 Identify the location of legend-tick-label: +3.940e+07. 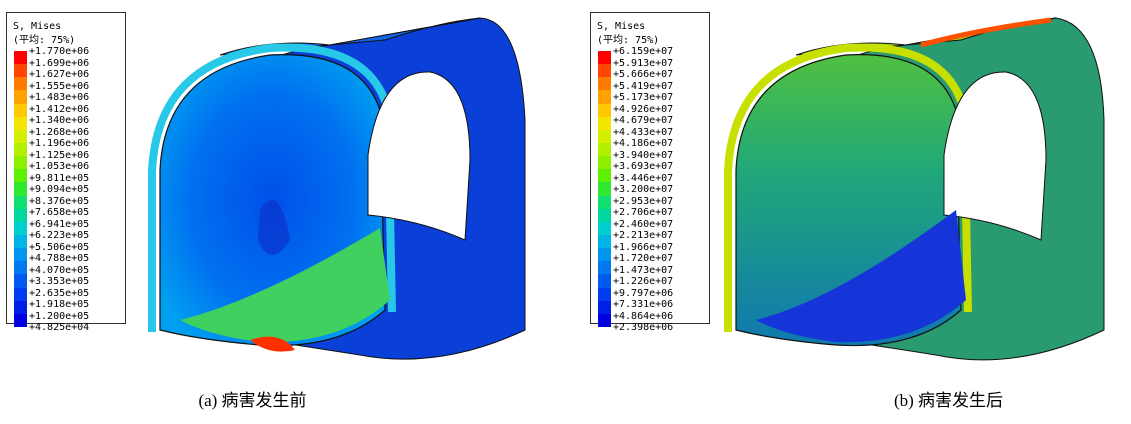
(643, 155).